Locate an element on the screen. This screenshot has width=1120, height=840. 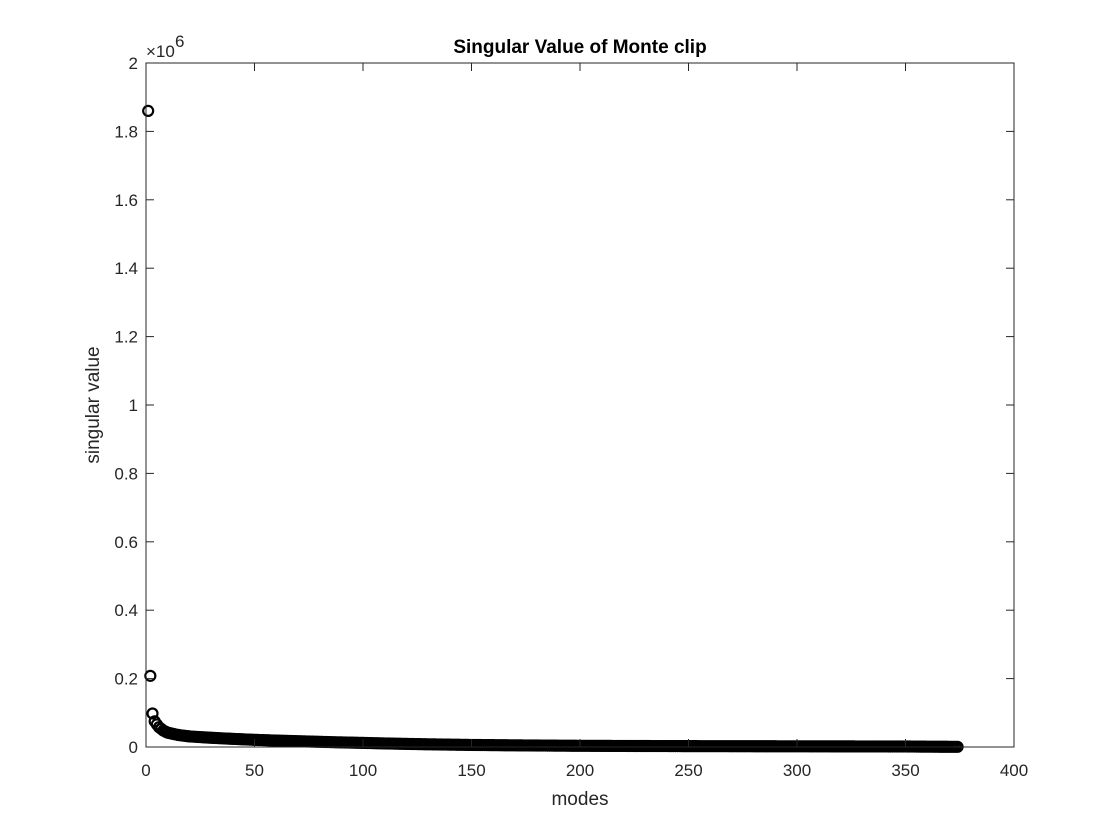
y-exponent-base: ×10 is located at coordinates (160, 51).